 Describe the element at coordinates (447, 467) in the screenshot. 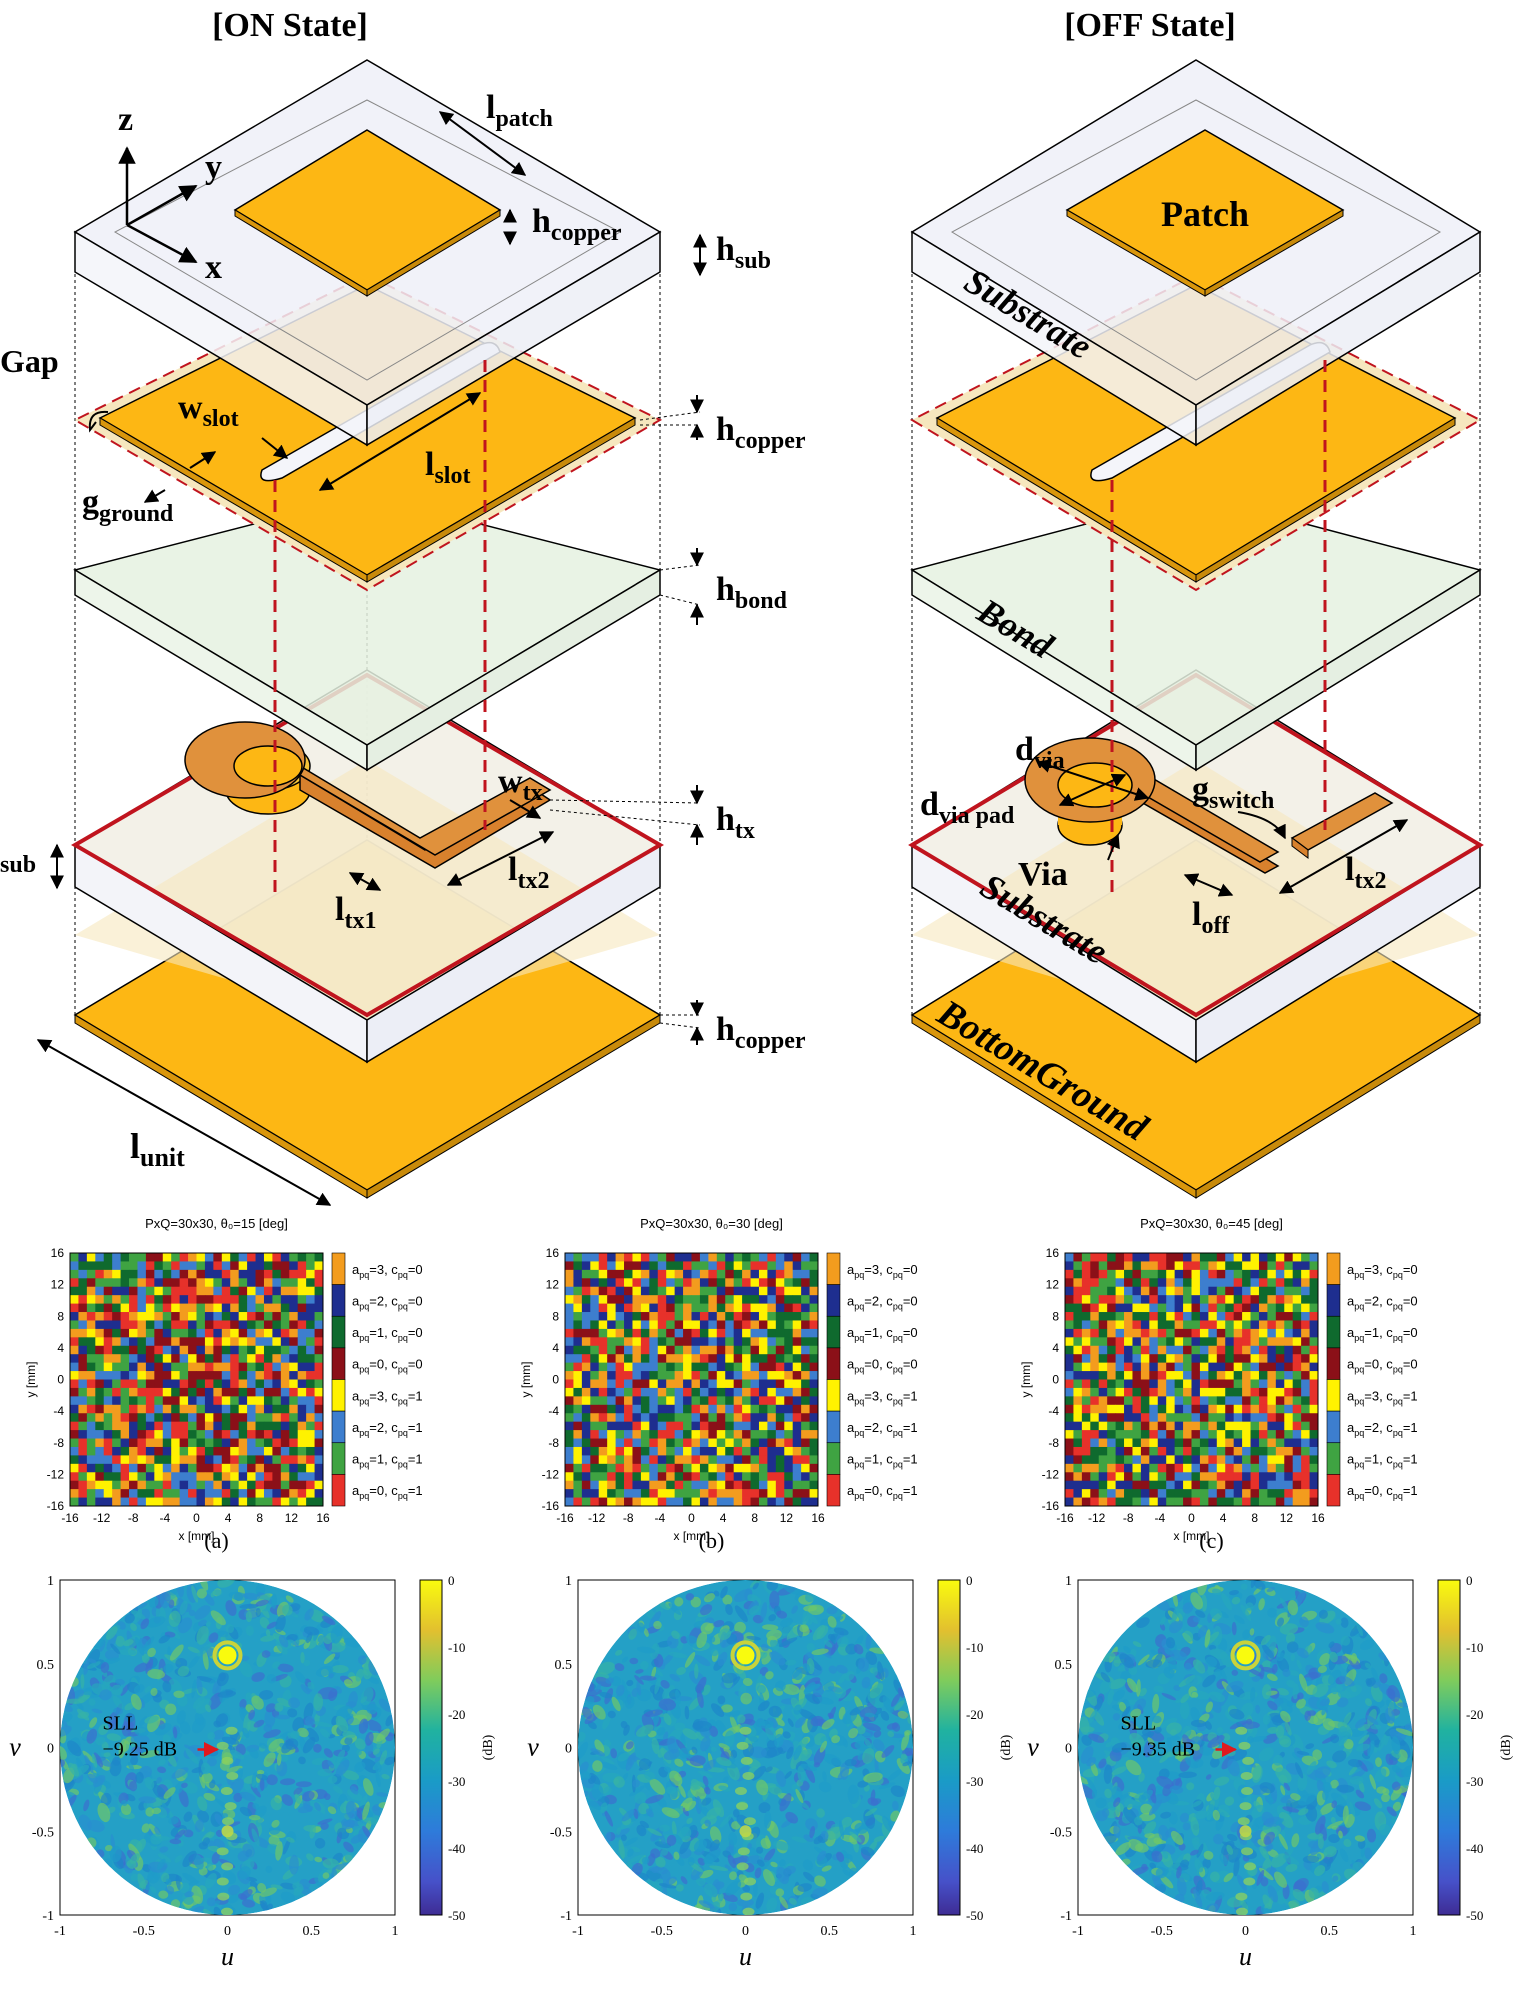

I see `on-l-slot-label: lslot` at that location.